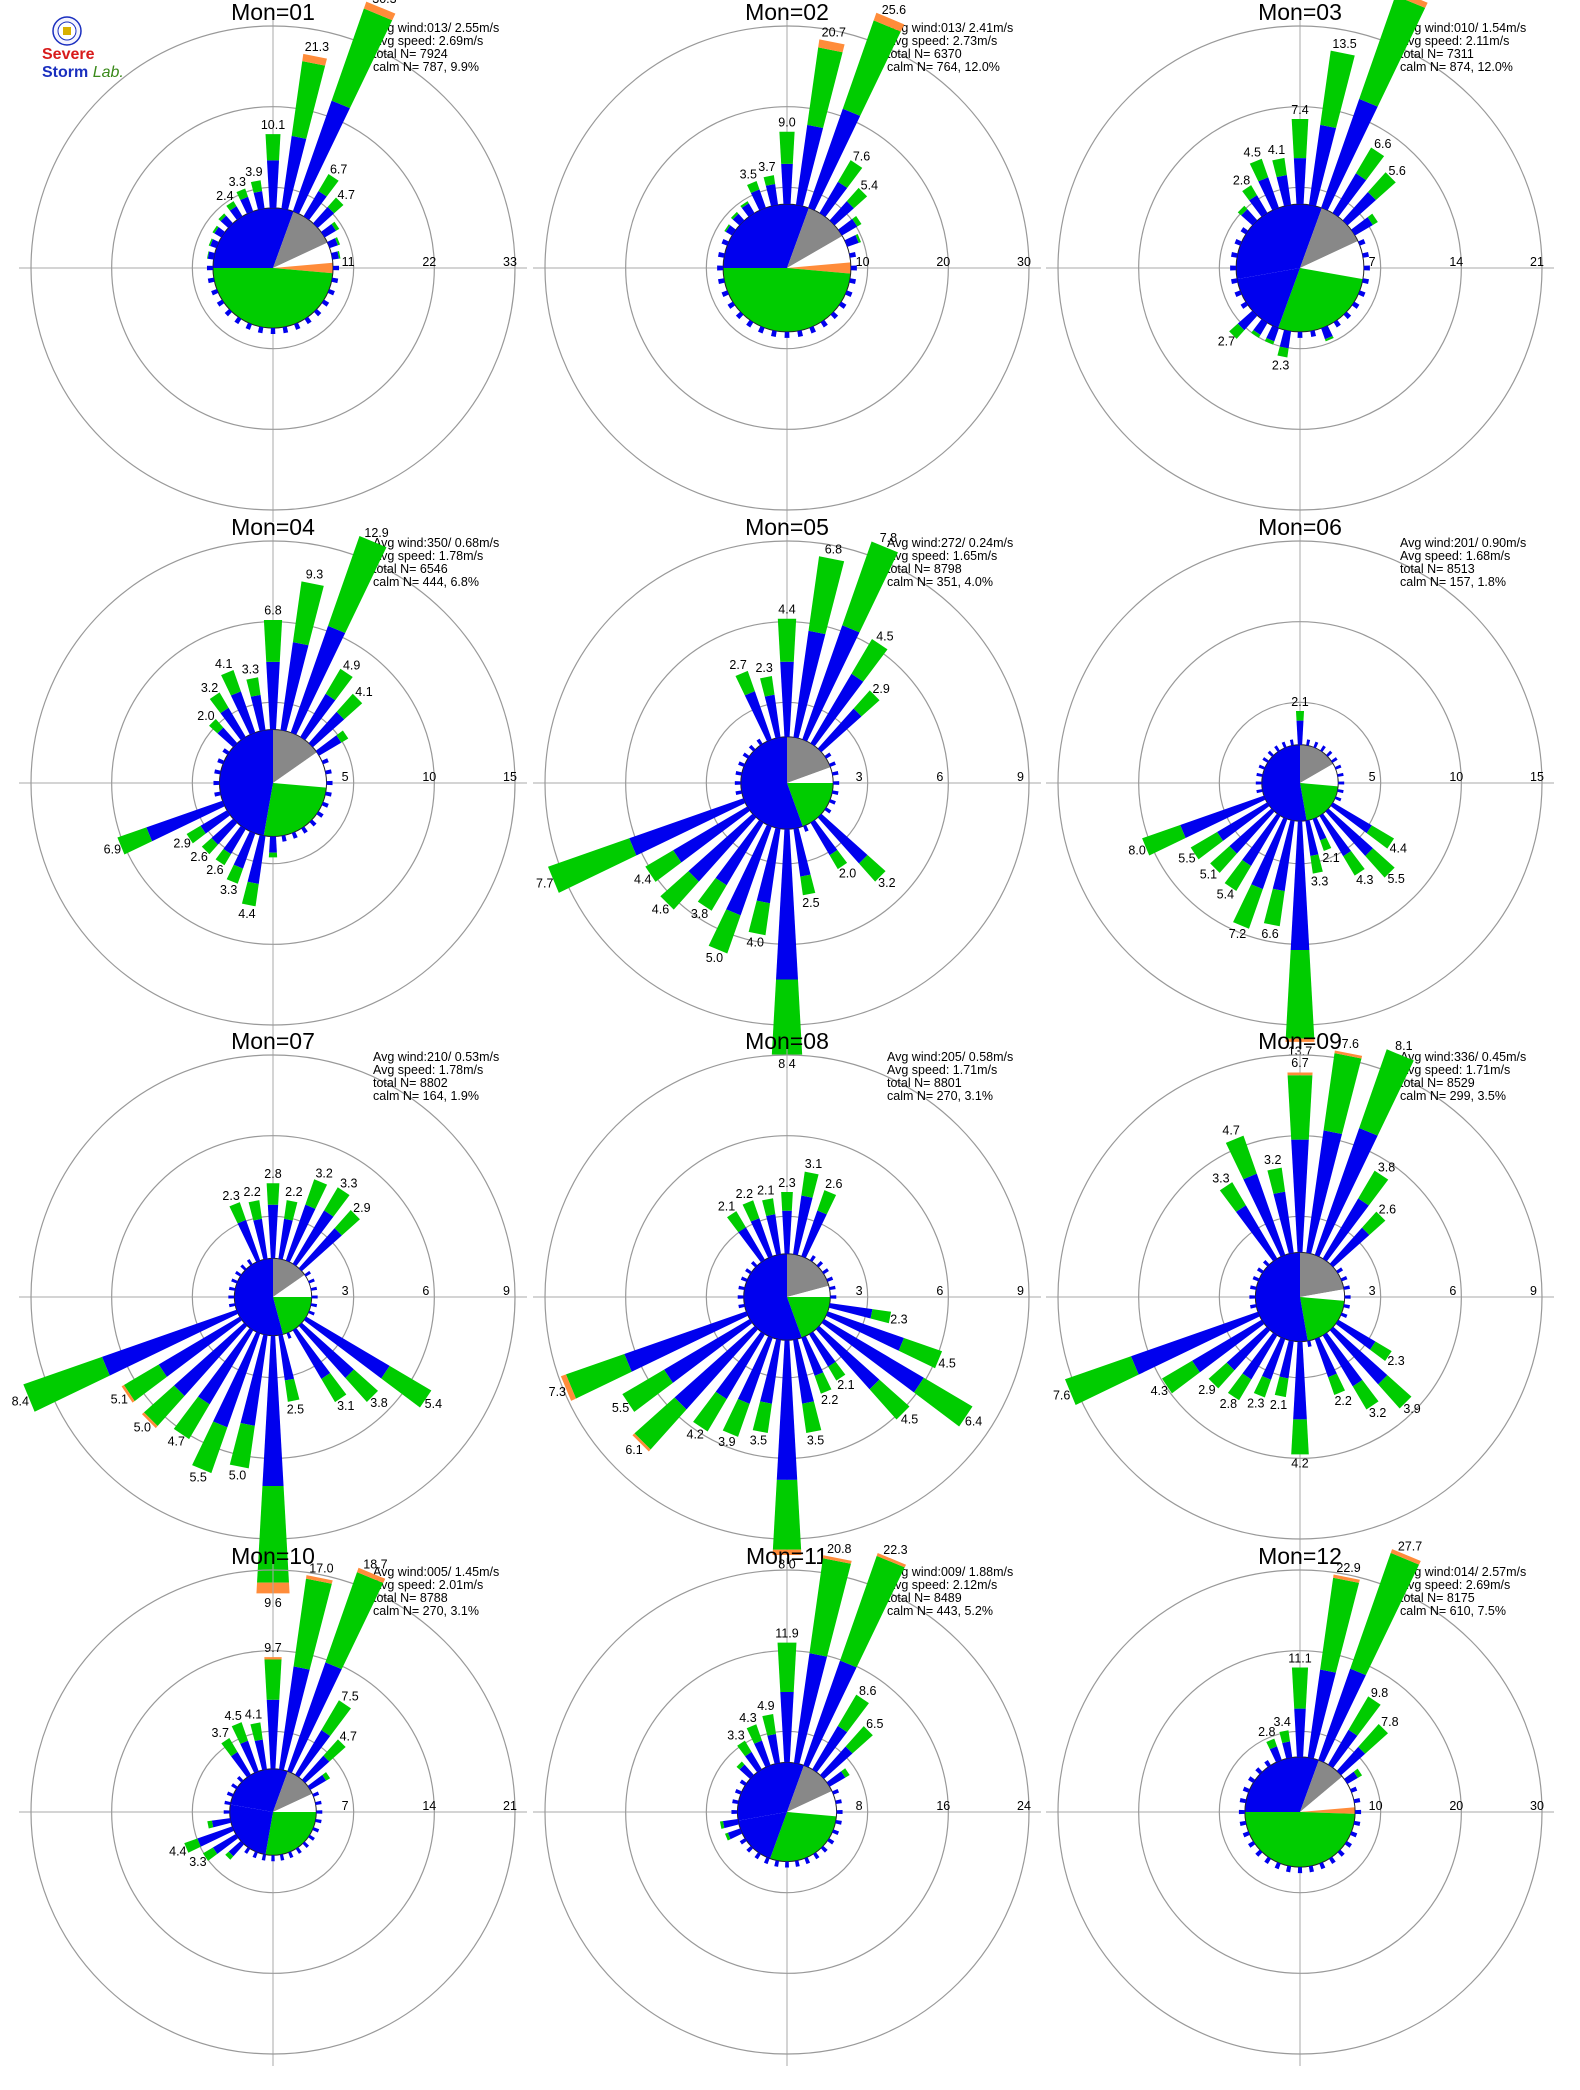 The height and width of the screenshot is (2090, 1580). What do you see at coordinates (426, 582) in the screenshot?
I see `info-calm-n: calm N= 444, 6.8%` at bounding box center [426, 582].